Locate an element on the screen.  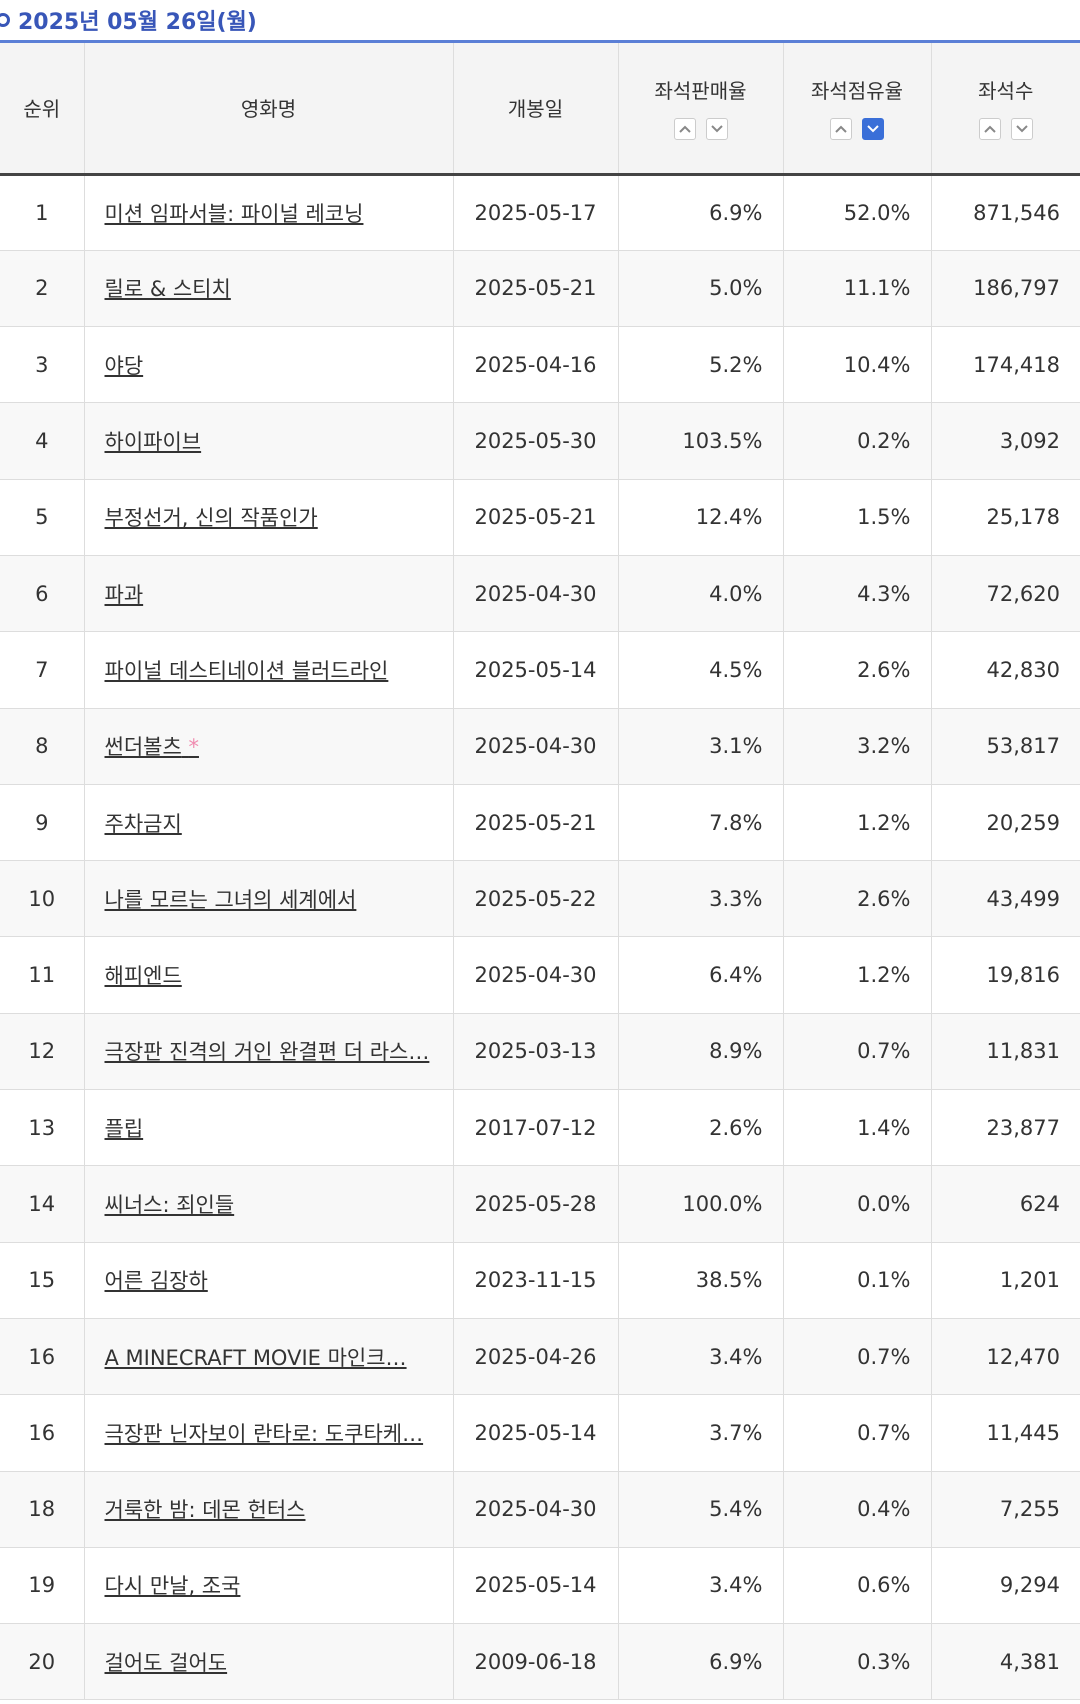
cell-seats: 9,294 is located at coordinates (1005, 1586).